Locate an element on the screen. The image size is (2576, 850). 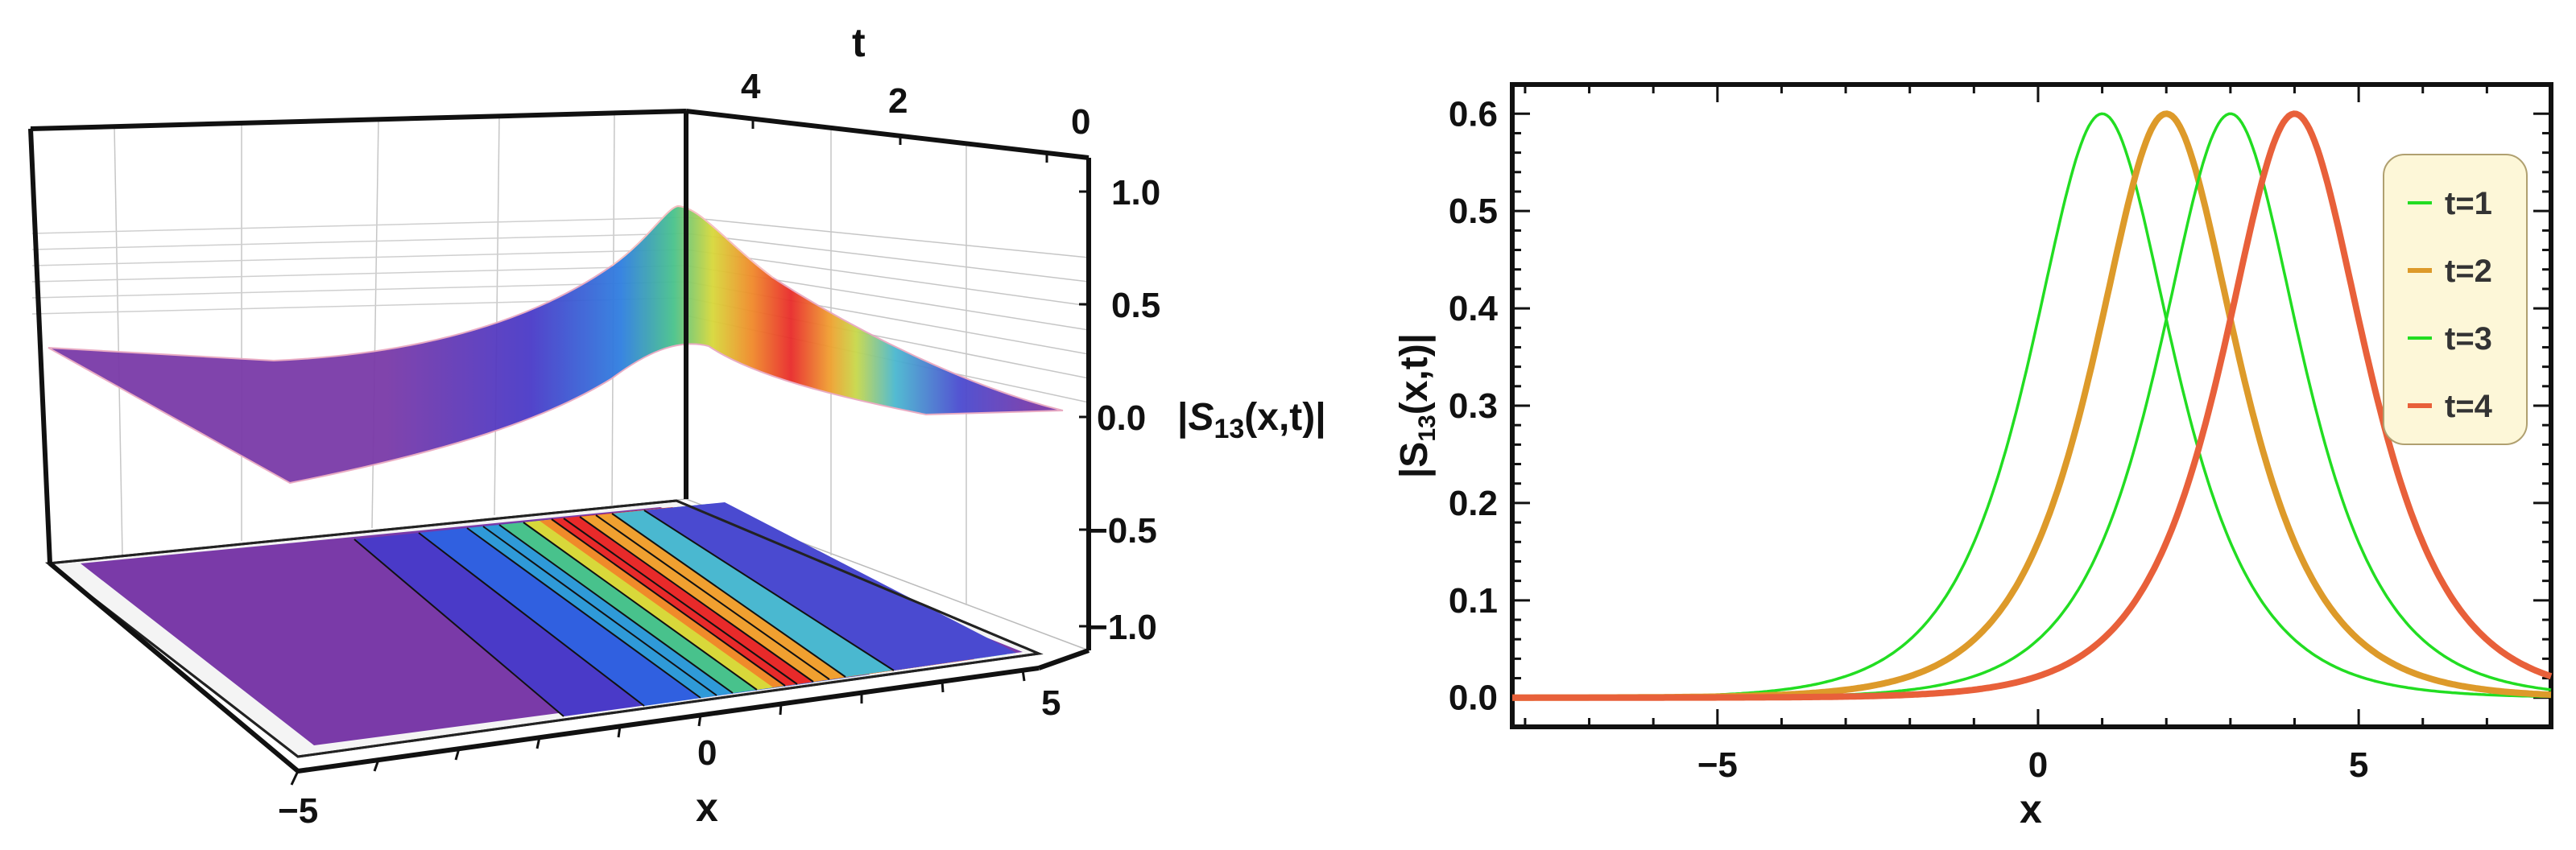
y-tick-label: 0.5 is located at coordinates (1474, 211).